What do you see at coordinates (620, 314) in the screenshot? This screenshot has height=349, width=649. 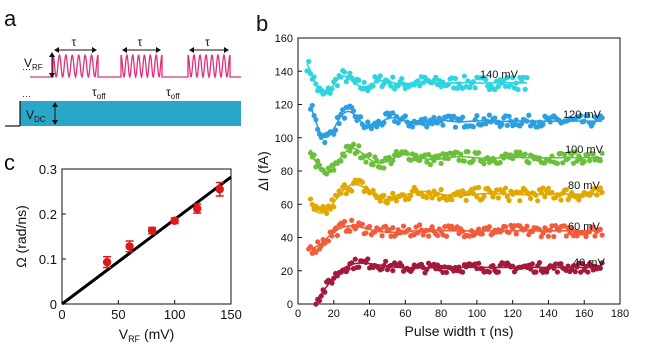 I see `b-xtick-label-9: 180` at bounding box center [620, 314].